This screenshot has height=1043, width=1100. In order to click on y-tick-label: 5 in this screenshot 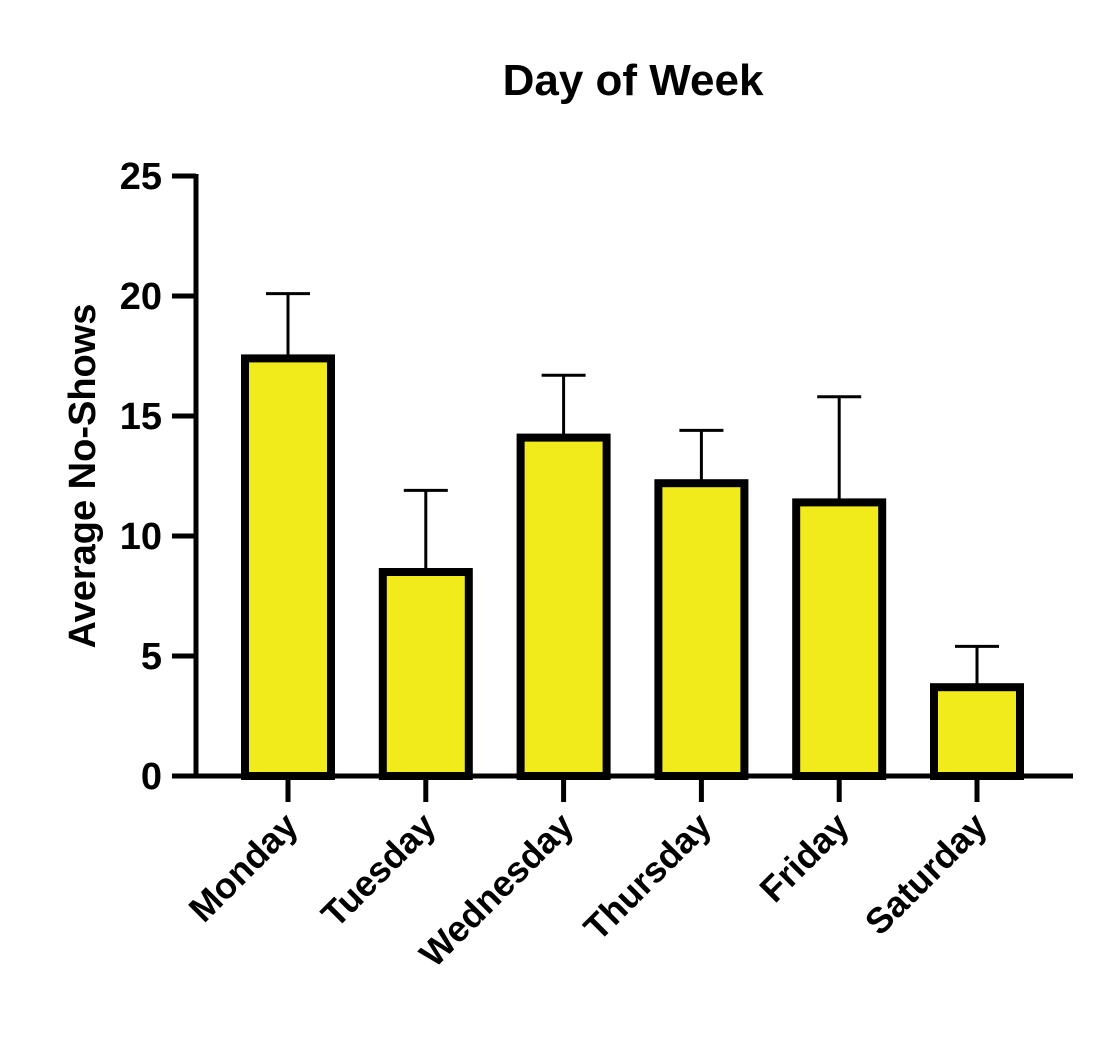, I will do `click(151, 657)`.